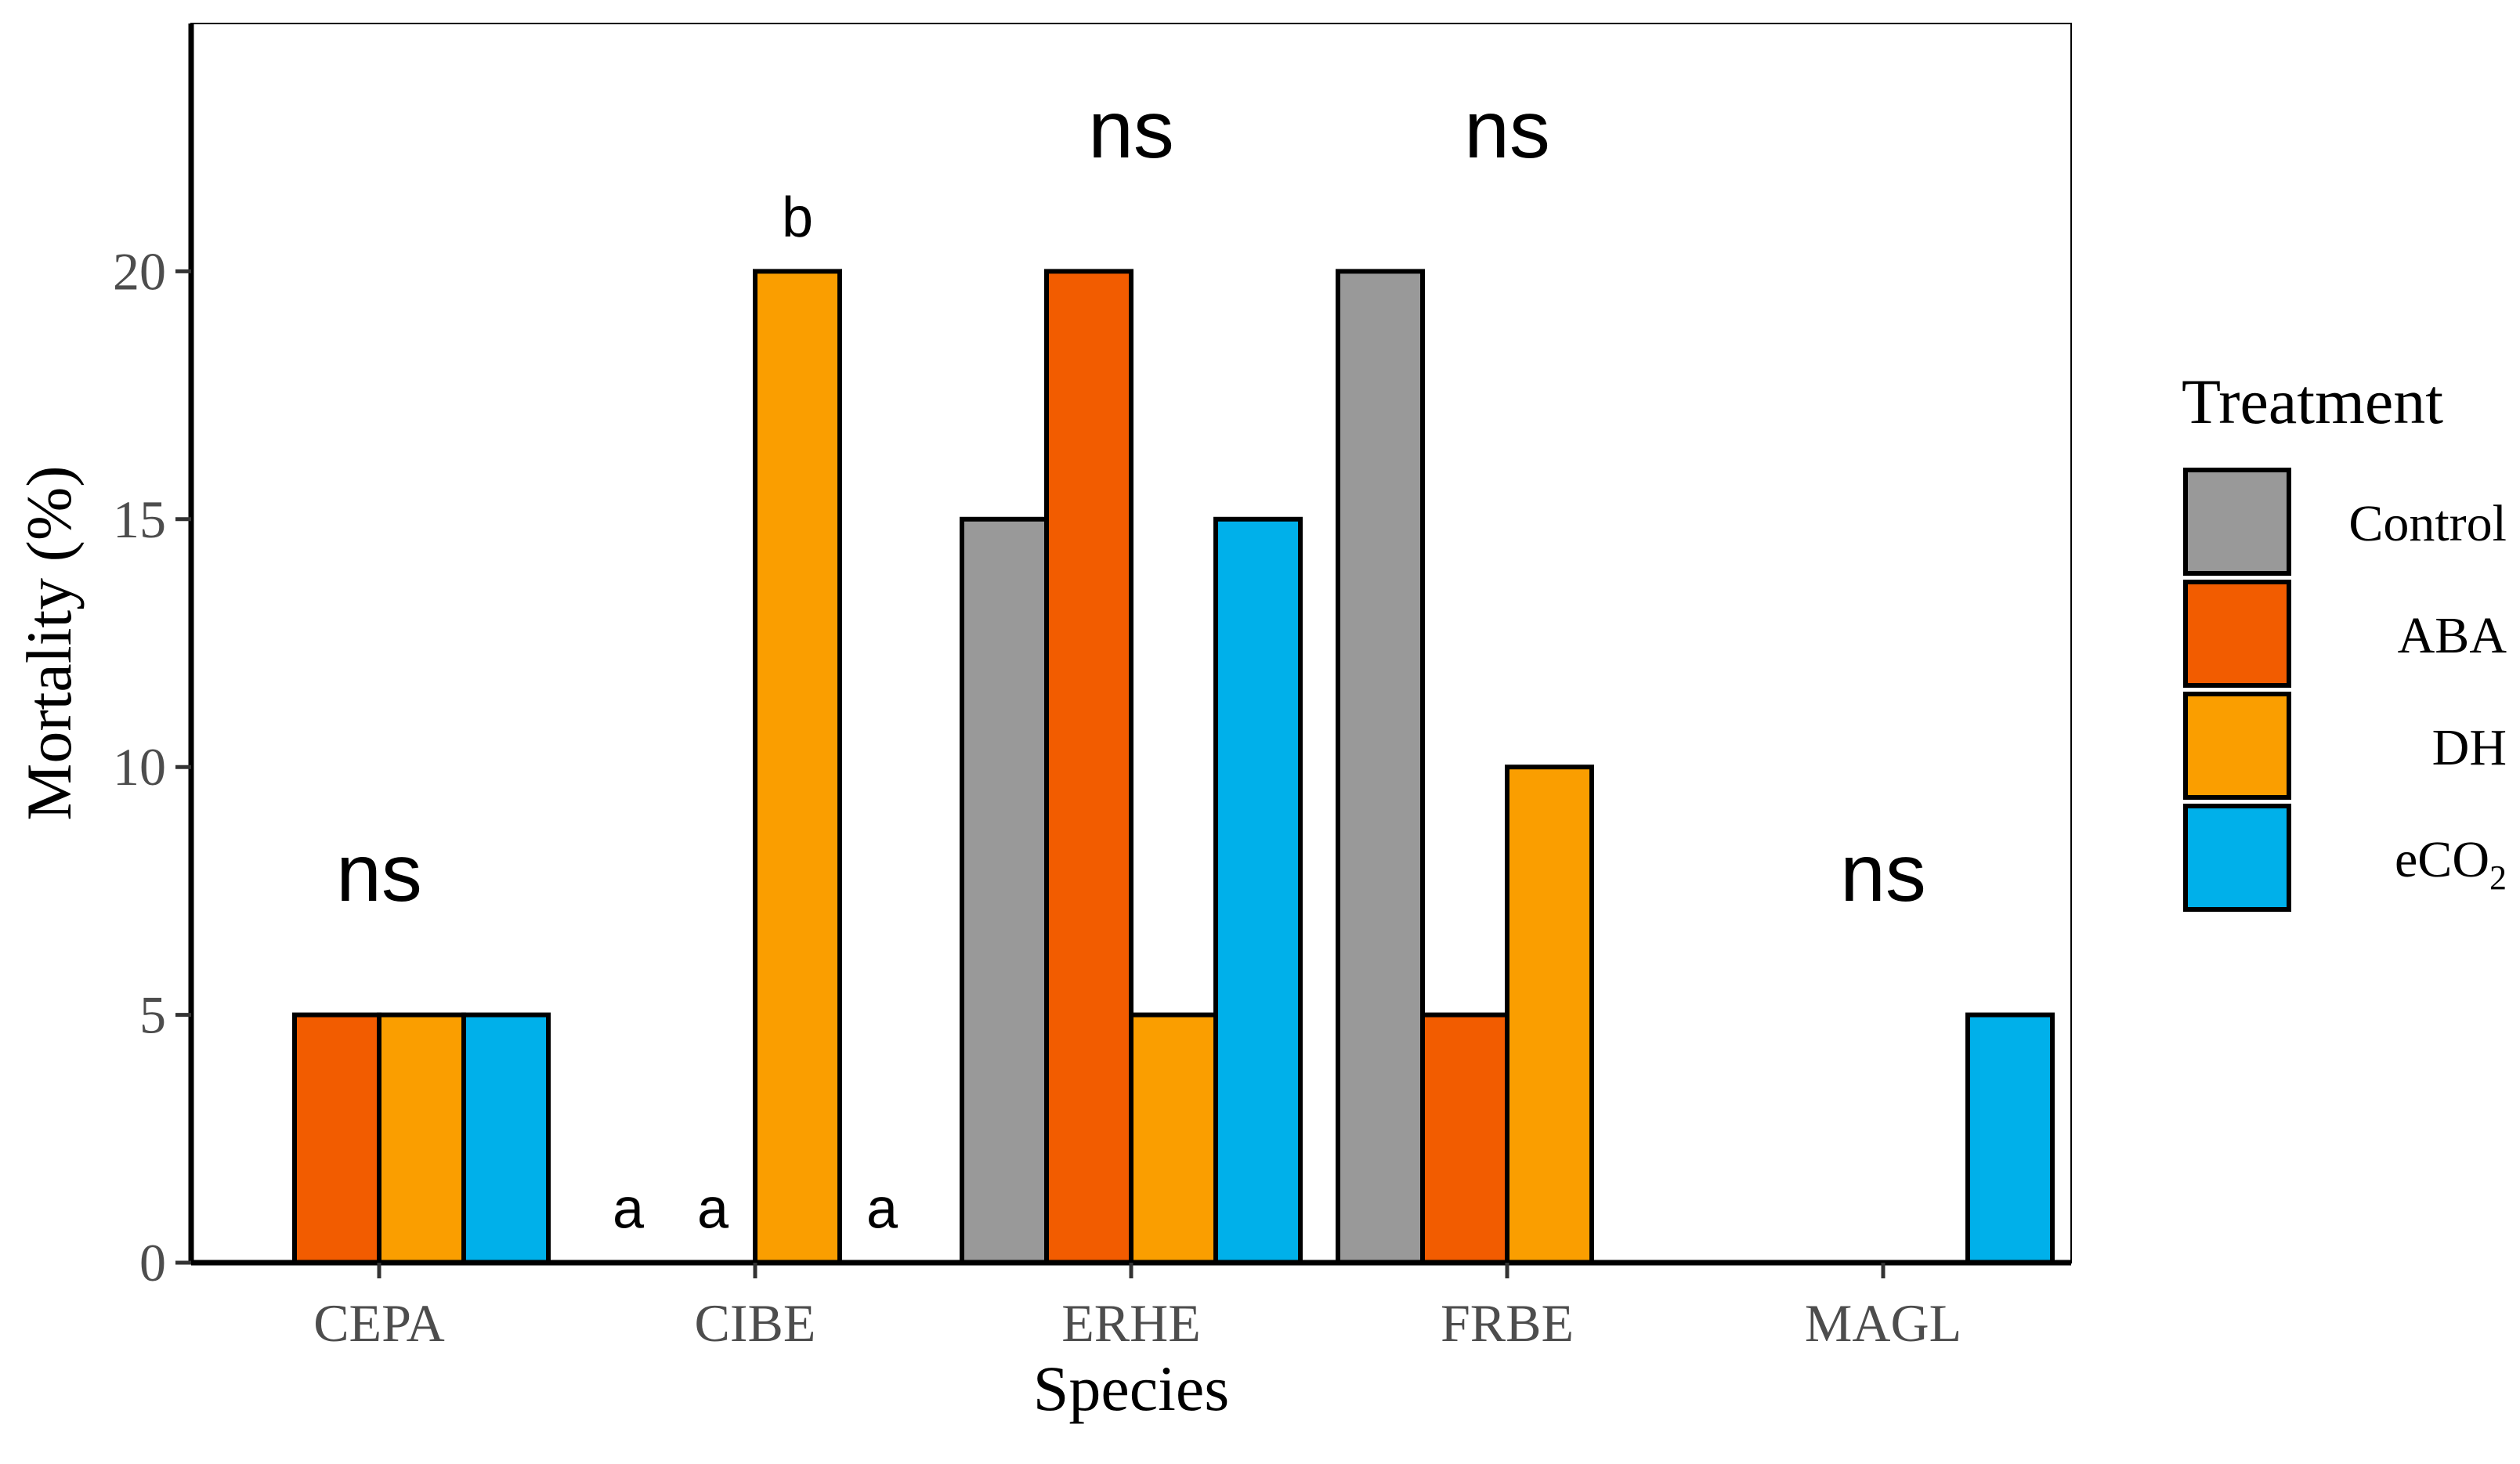 The image size is (2520, 1464). I want to click on x-tick-label-frbe: FRBE, so click(1507, 1323).